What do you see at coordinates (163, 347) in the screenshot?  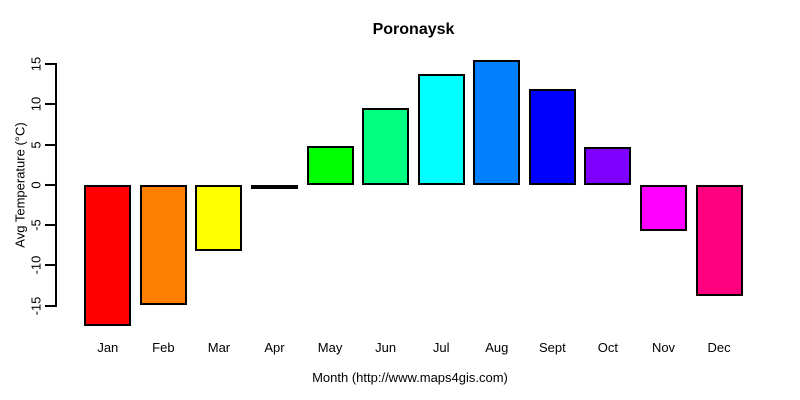 I see `x-axis-tick-label: Feb` at bounding box center [163, 347].